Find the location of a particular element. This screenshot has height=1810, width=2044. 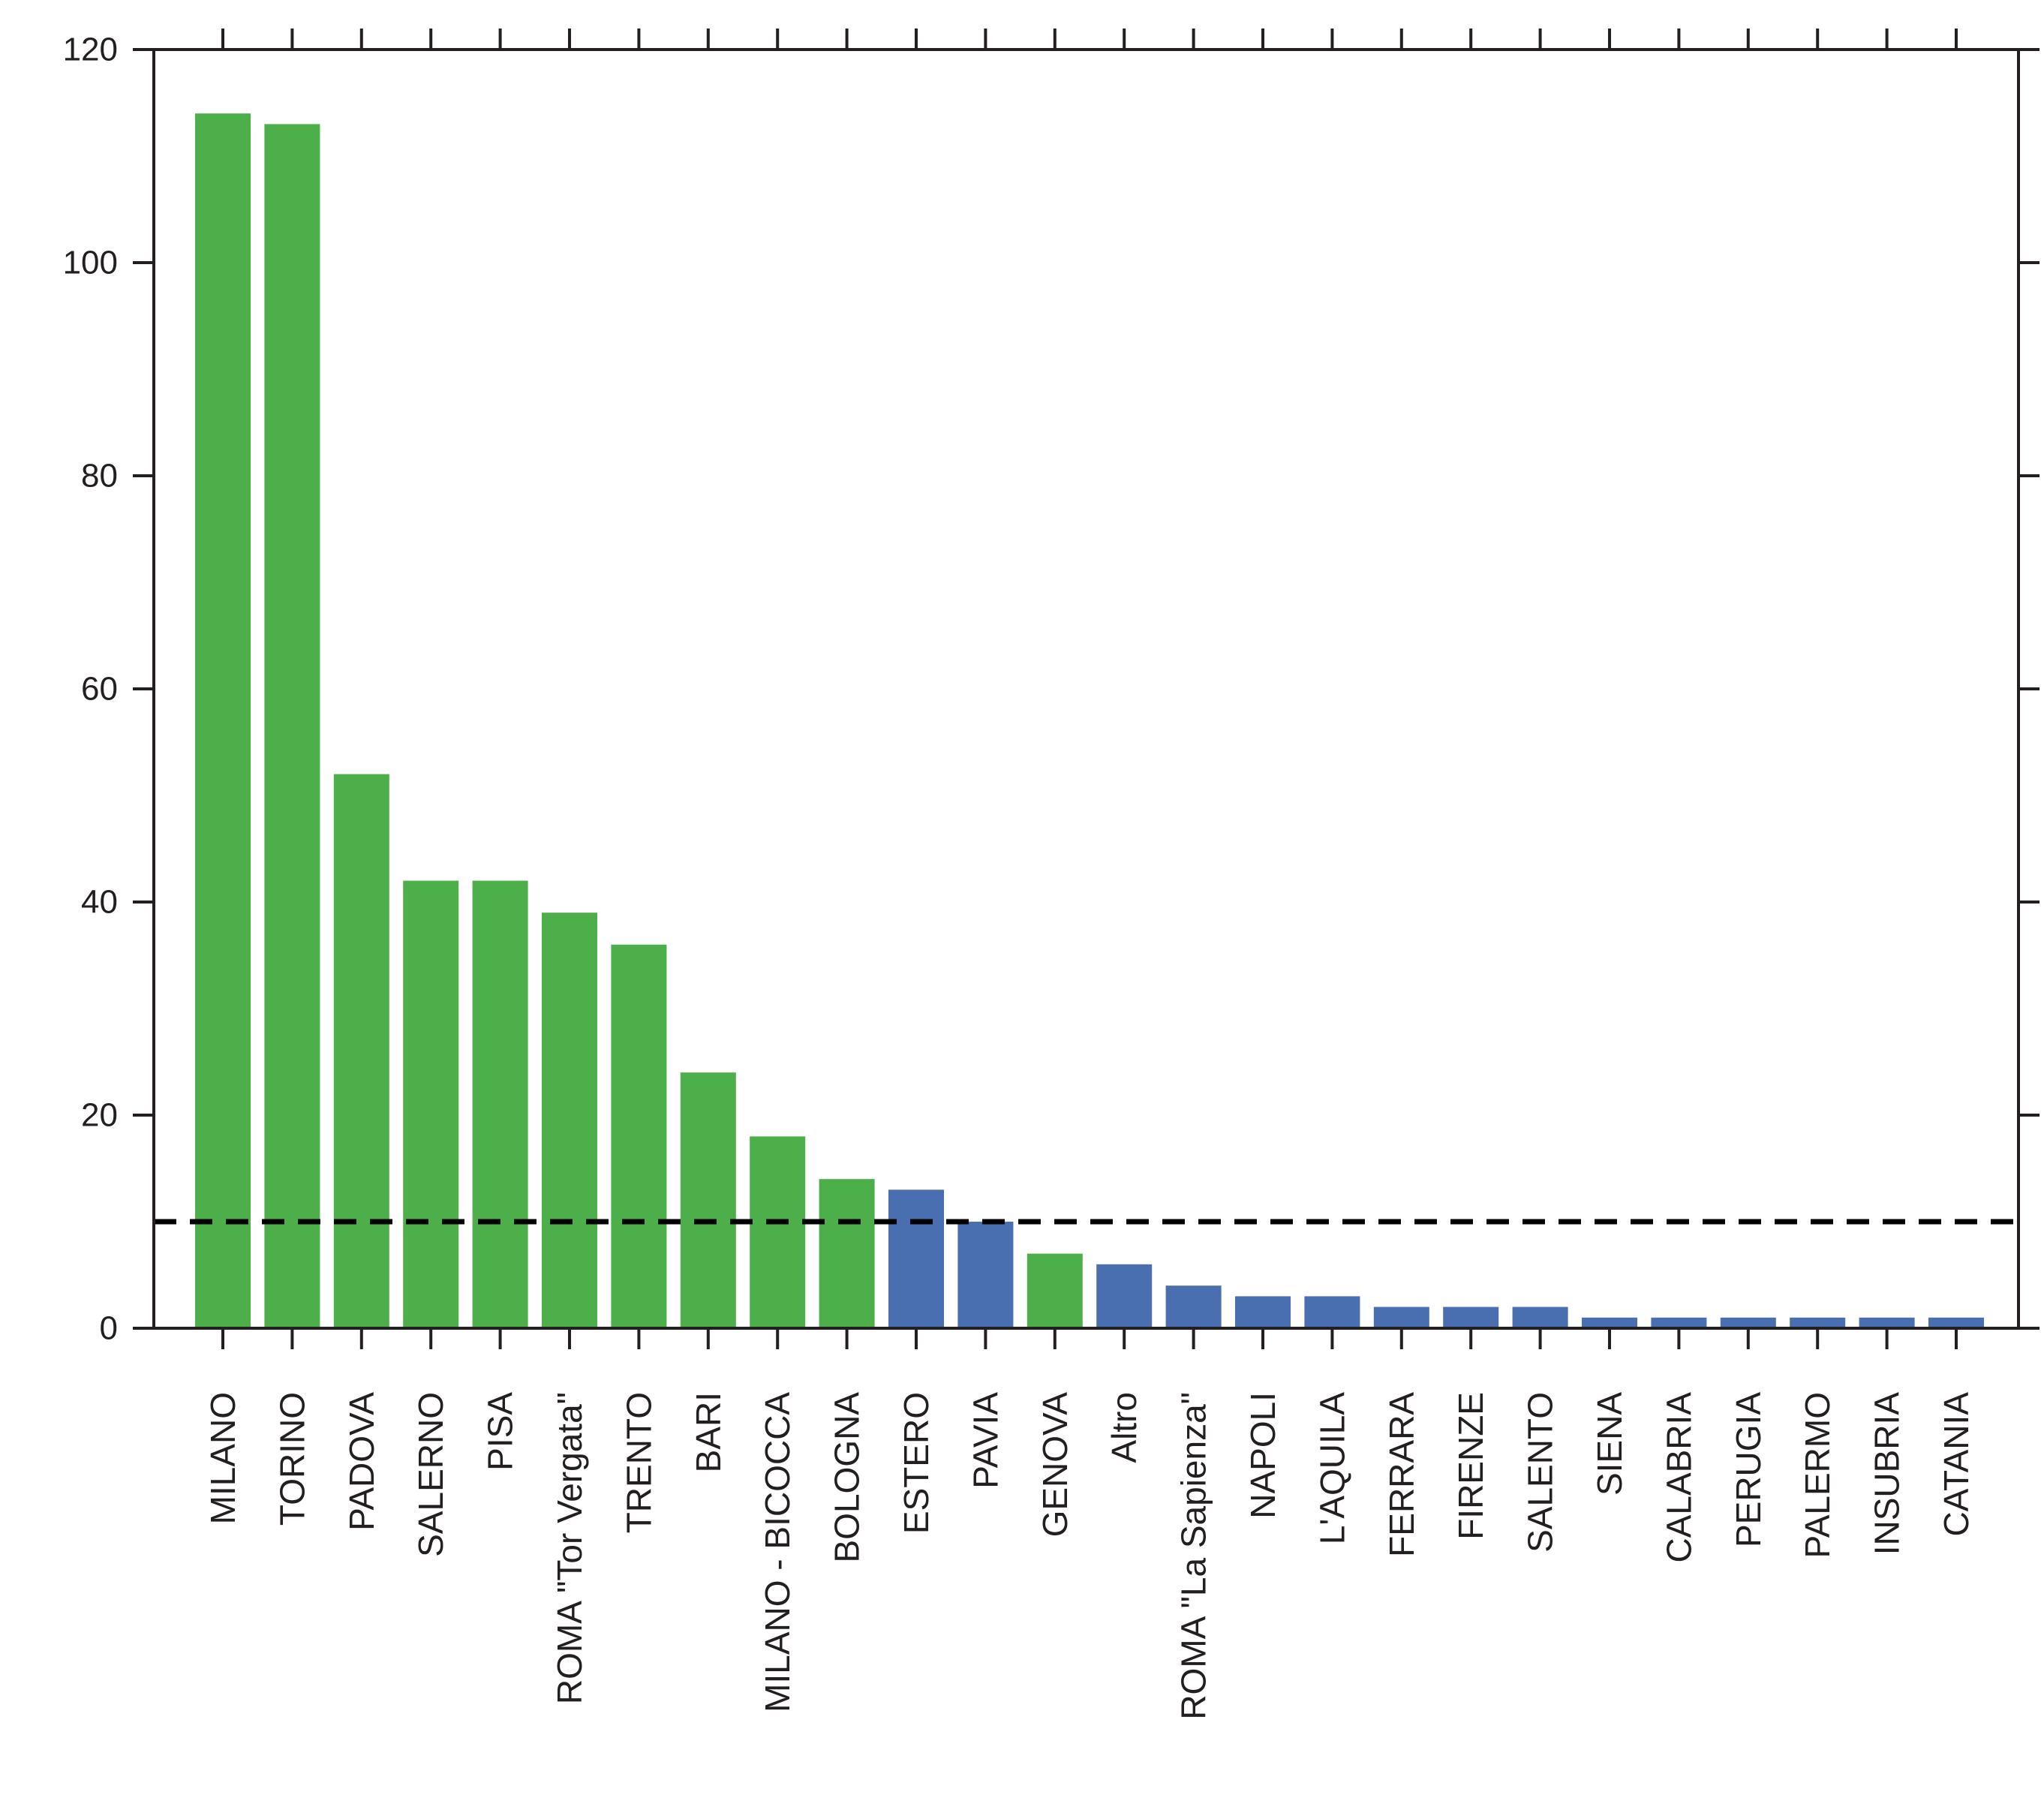

x-category-label-0: MILANO is located at coordinates (222, 1458).